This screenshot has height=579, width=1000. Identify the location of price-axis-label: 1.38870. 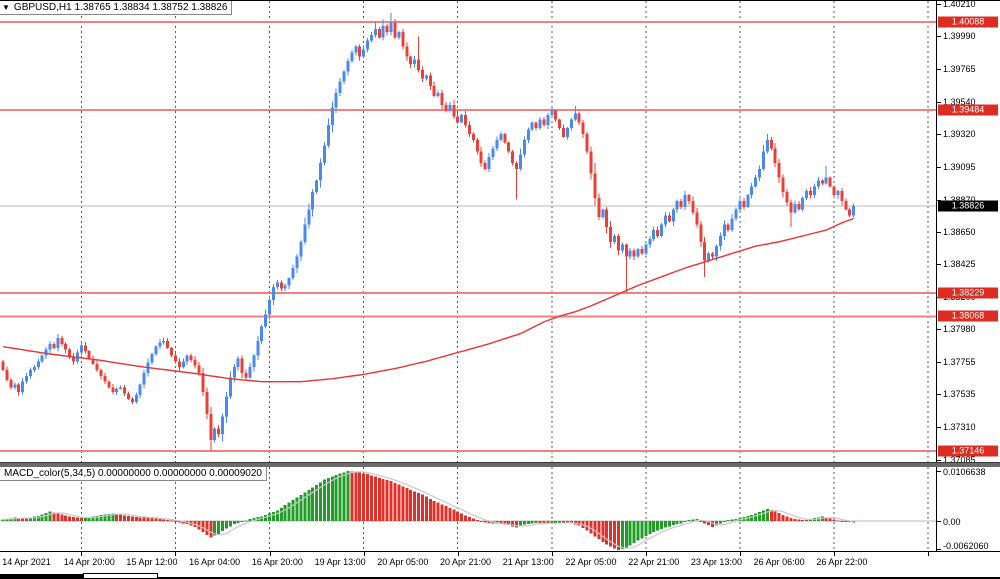
(959, 200).